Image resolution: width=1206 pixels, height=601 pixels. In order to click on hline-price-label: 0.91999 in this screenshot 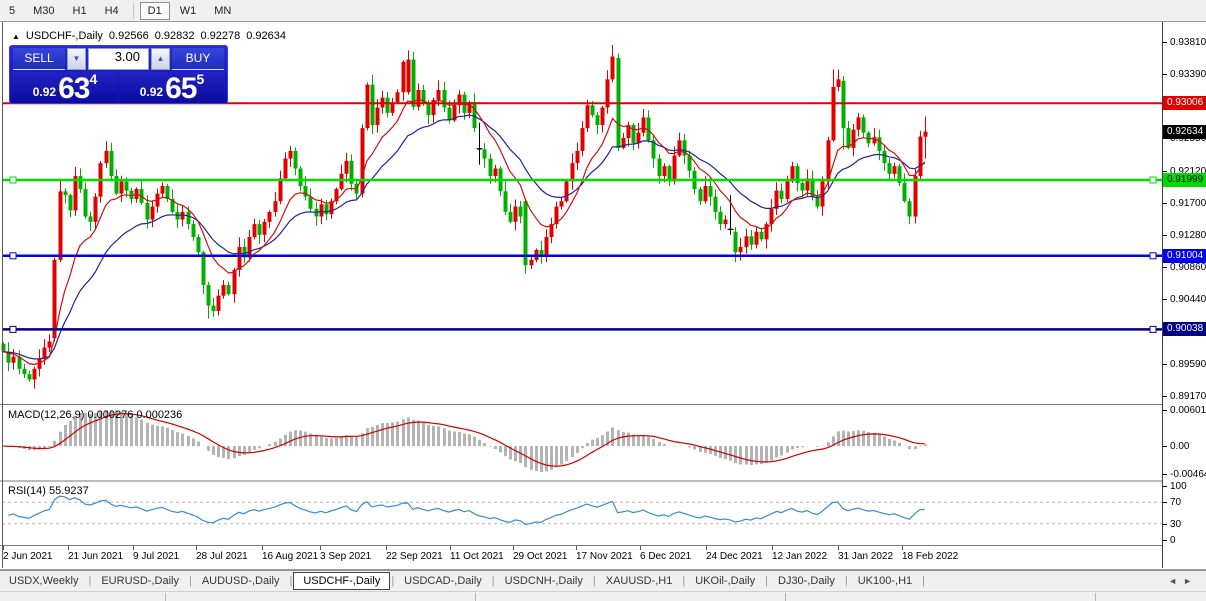, I will do `click(1184, 179)`.